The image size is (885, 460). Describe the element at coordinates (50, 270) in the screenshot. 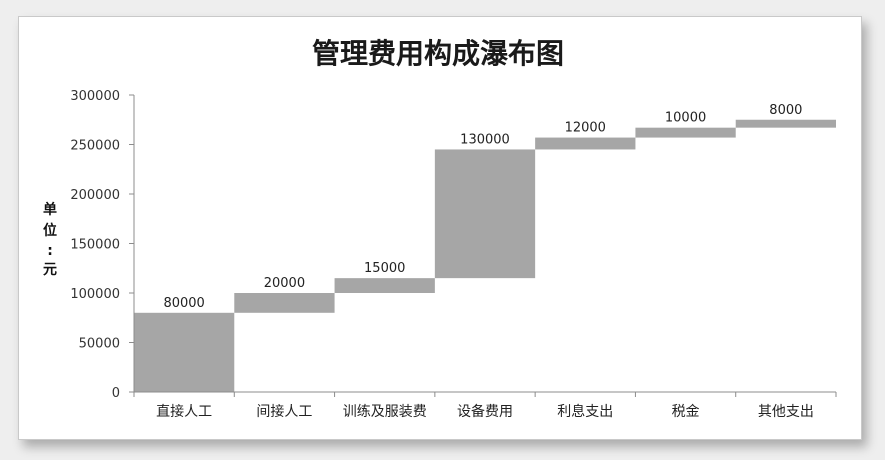

I see `y-axis-label-char: 元` at that location.